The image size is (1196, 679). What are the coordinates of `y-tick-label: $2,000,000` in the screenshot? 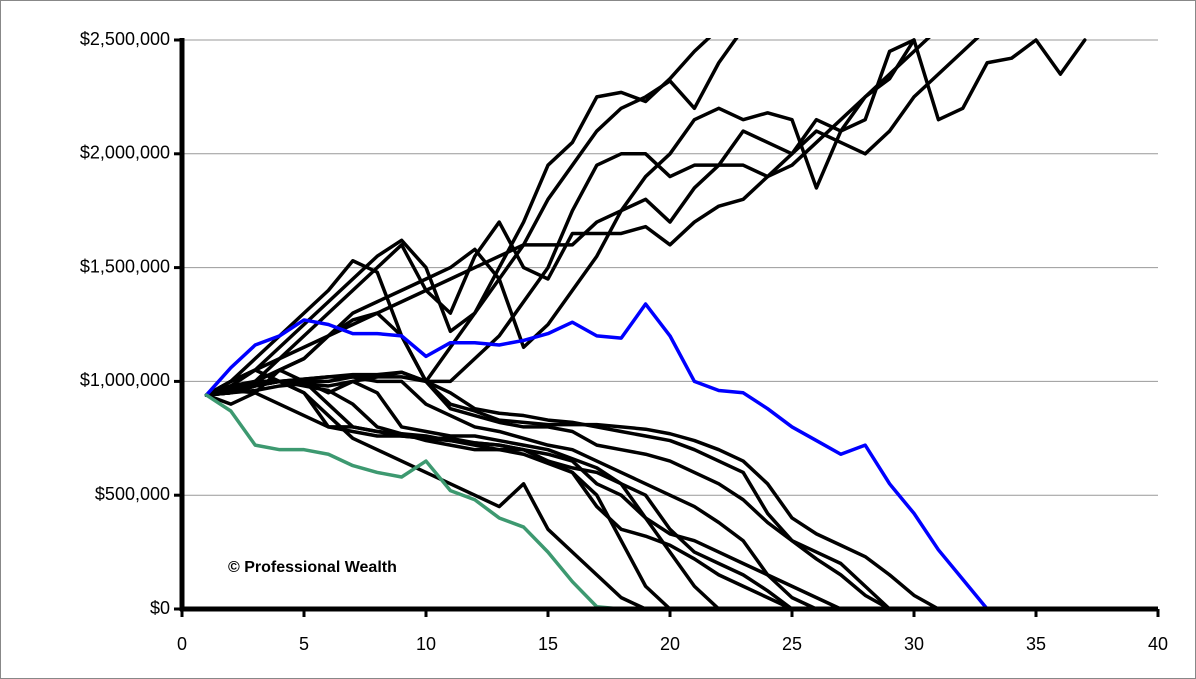 It's located at (125, 153).